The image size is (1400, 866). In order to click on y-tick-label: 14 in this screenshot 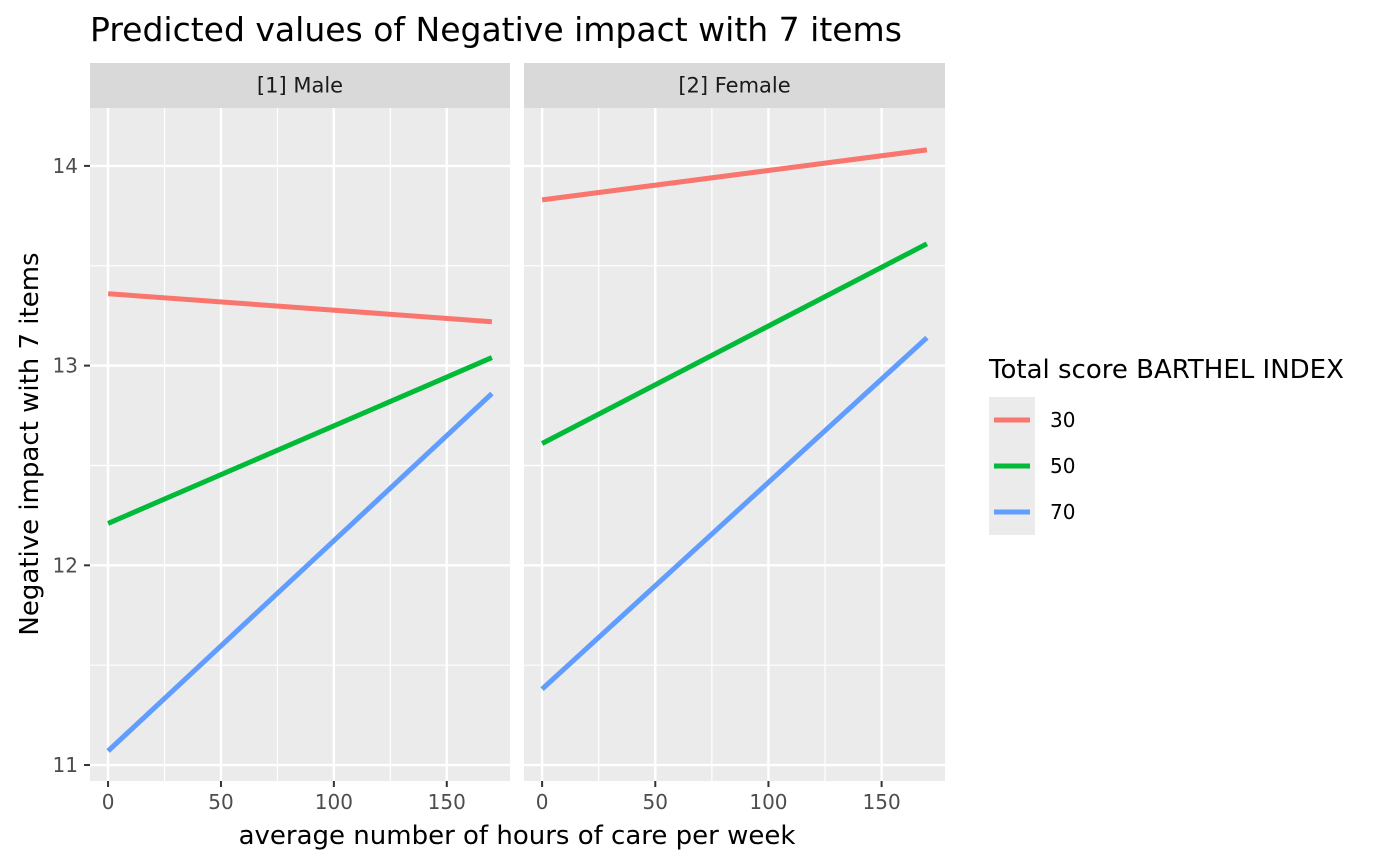, I will do `click(65, 166)`.